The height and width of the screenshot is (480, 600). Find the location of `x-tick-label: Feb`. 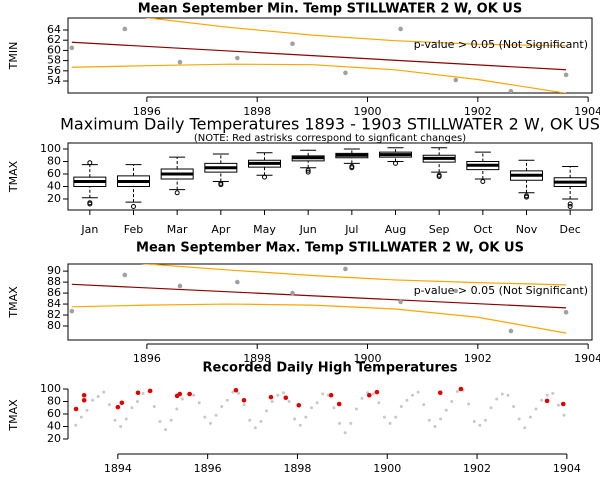

x-tick-label: Feb is located at coordinates (133, 229).